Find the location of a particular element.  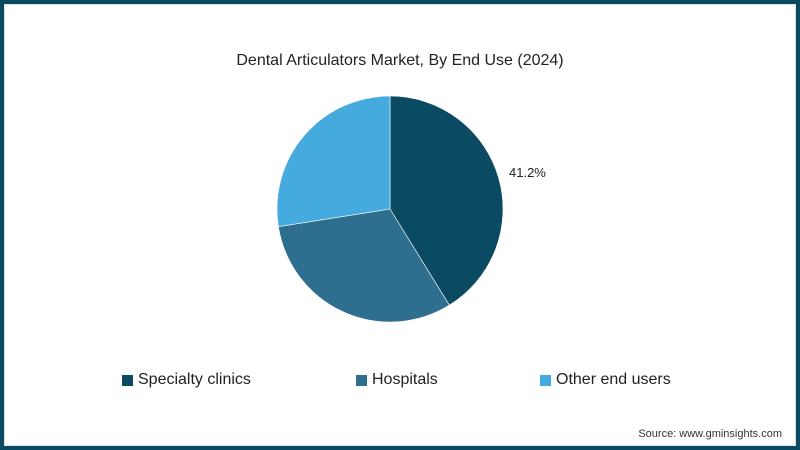

legend-label: Hospitals is located at coordinates (405, 379).